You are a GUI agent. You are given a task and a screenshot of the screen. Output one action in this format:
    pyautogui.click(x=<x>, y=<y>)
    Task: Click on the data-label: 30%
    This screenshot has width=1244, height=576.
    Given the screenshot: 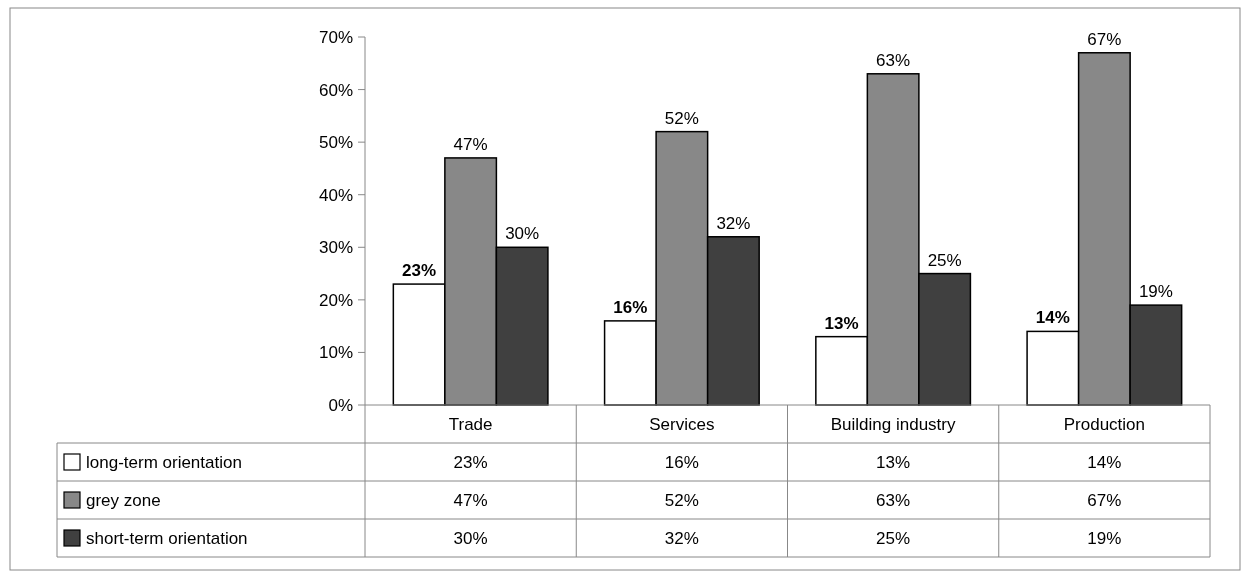 What is the action you would take?
    pyautogui.click(x=470, y=538)
    